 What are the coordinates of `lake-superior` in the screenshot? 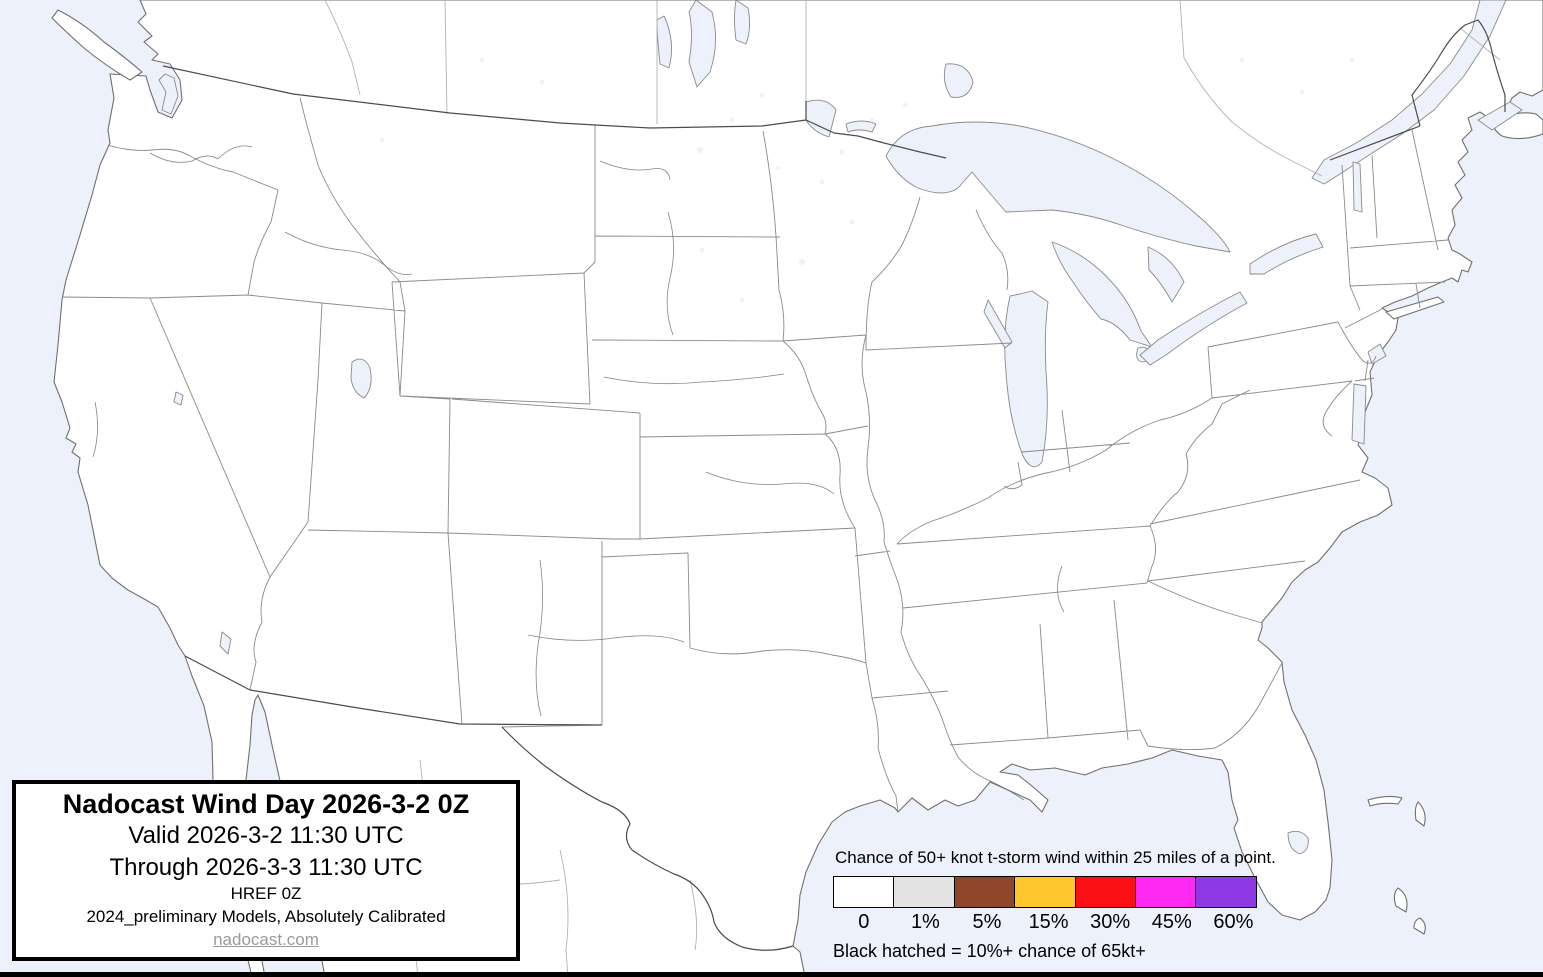 It's located at (1058, 187).